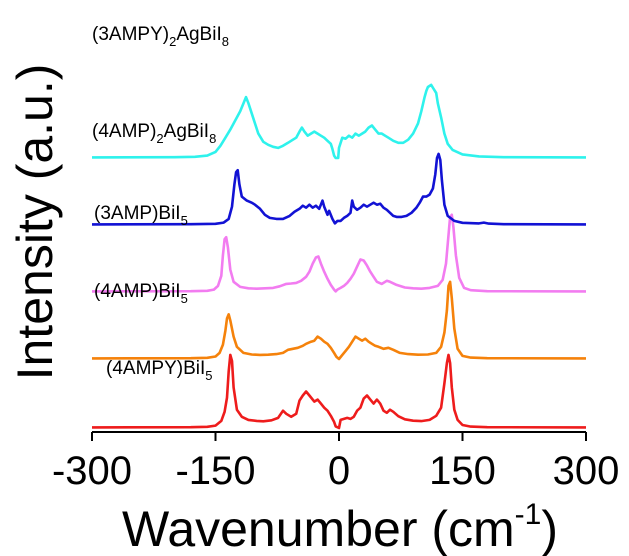 Image resolution: width=629 pixels, height=556 pixels. Describe the element at coordinates (339, 471) in the screenshot. I see `x-tick-label: 0` at that location.